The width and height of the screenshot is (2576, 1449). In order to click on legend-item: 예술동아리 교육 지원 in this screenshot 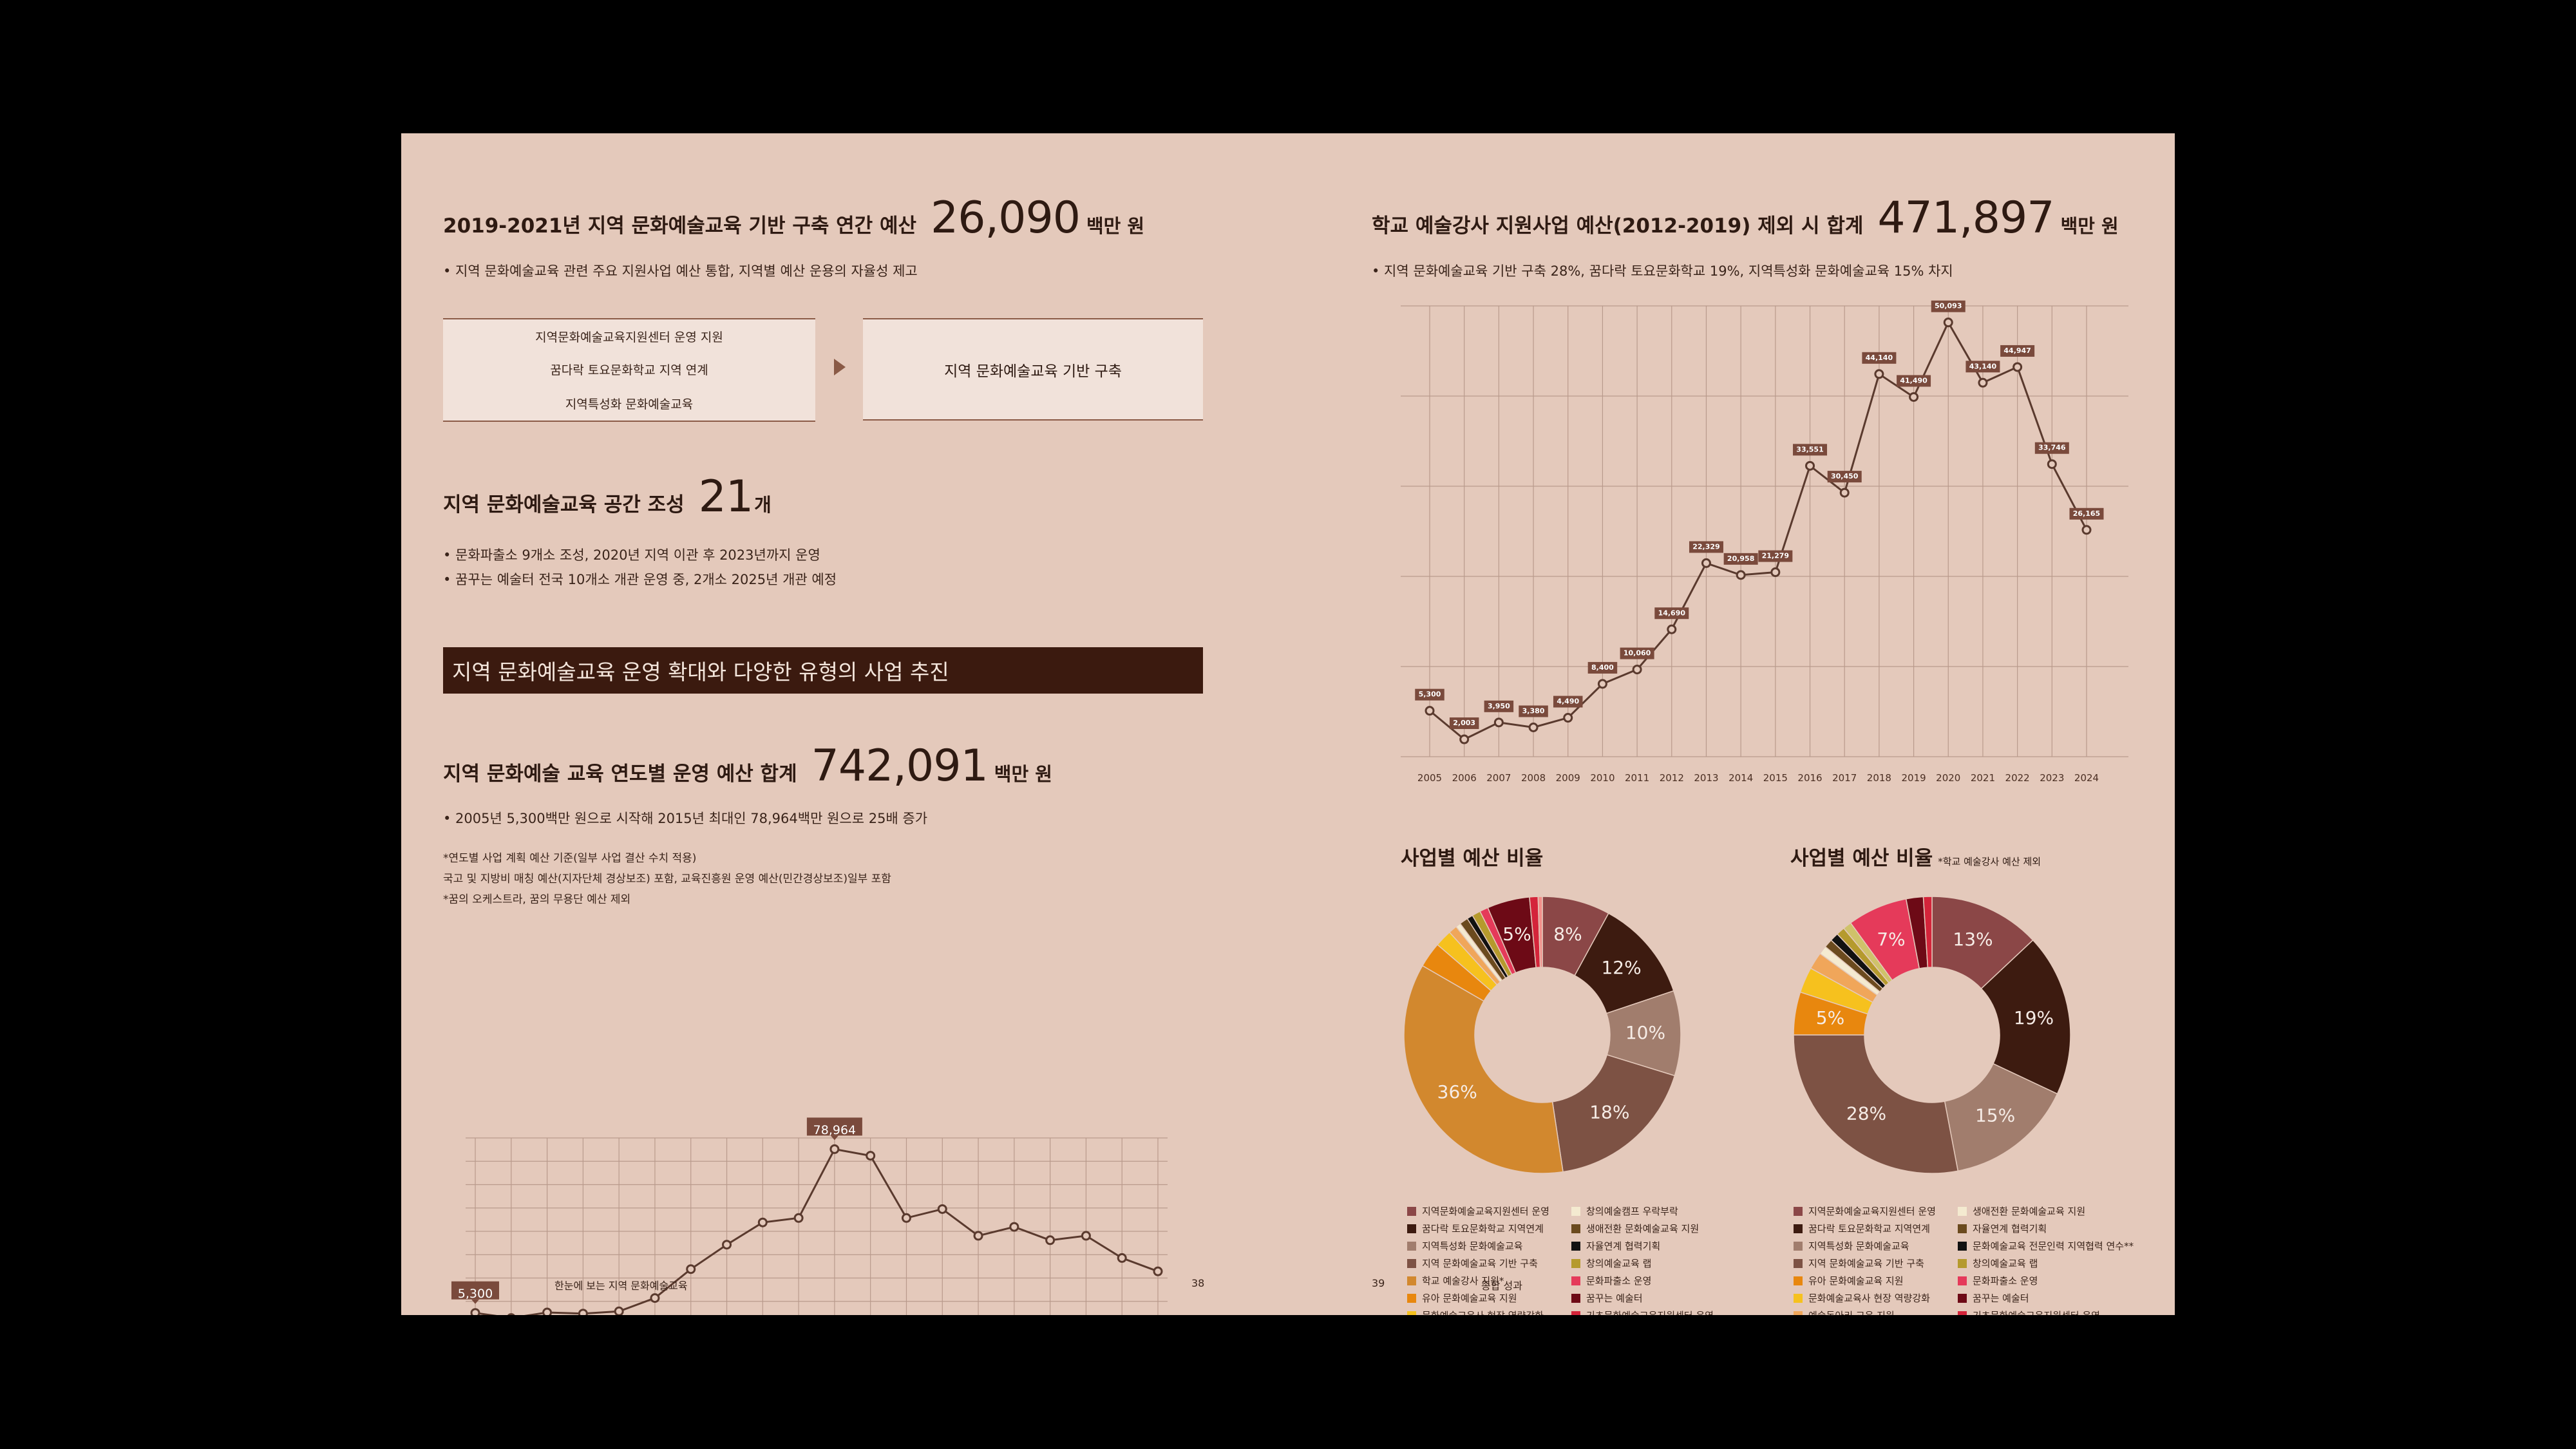, I will do `click(1865, 1311)`.